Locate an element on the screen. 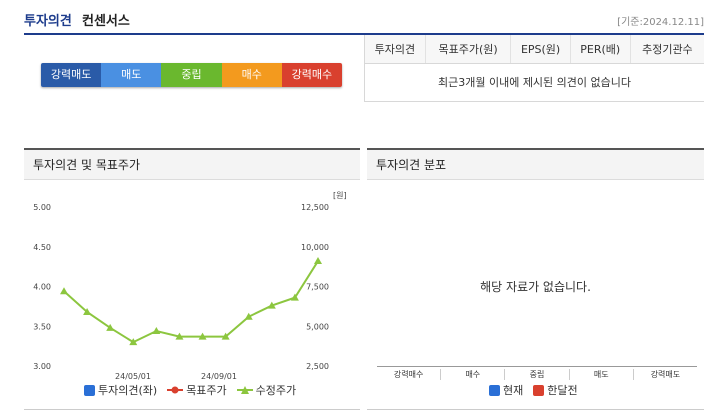 The image size is (716, 415). legend-item-current: 현재 is located at coordinates (506, 390).